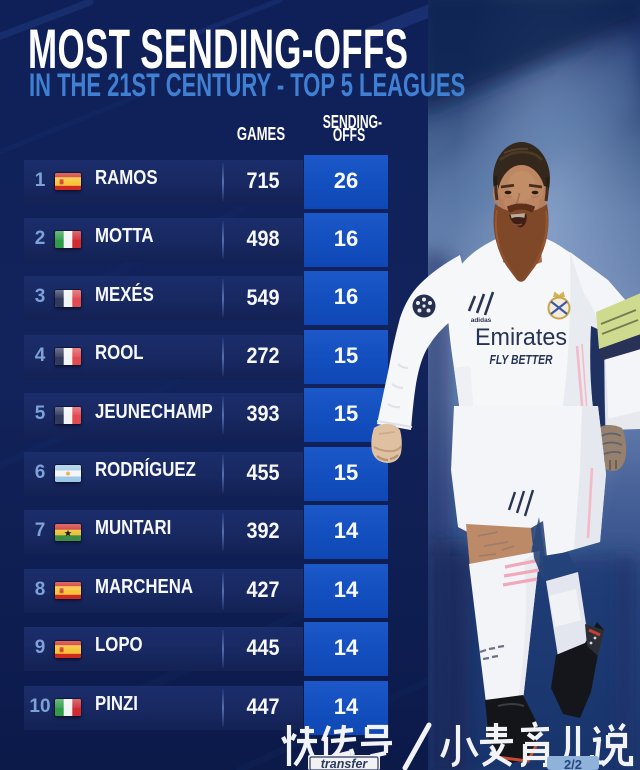 The width and height of the screenshot is (640, 770). What do you see at coordinates (521, 360) in the screenshot?
I see `svg-text: FLY BETTER` at bounding box center [521, 360].